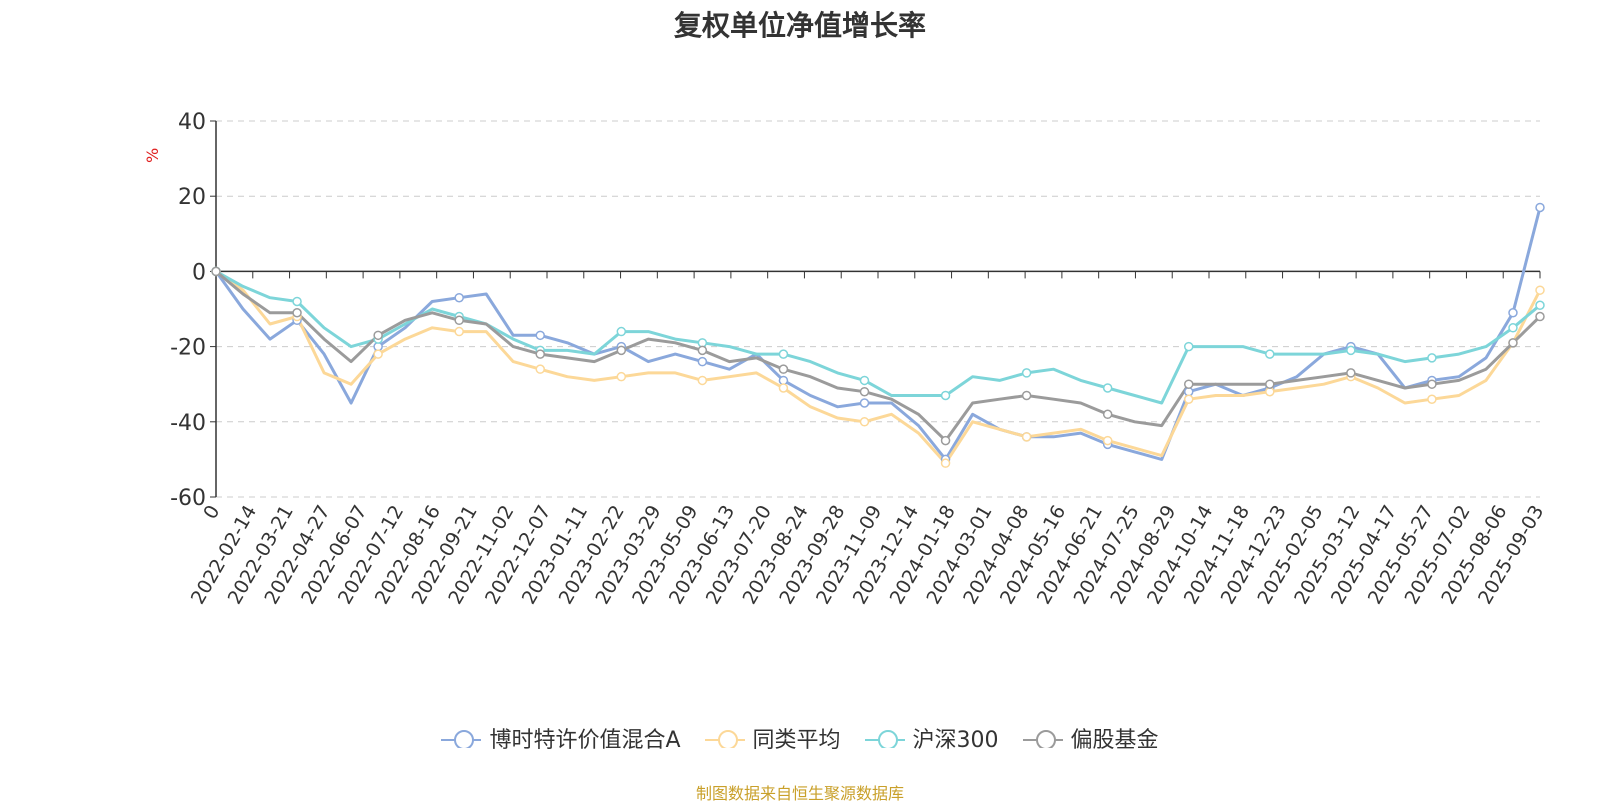 The height and width of the screenshot is (804, 1600). Describe the element at coordinates (799, 793) in the screenshot. I see `source-note: 制图数据来自恒生聚源数据库` at that location.